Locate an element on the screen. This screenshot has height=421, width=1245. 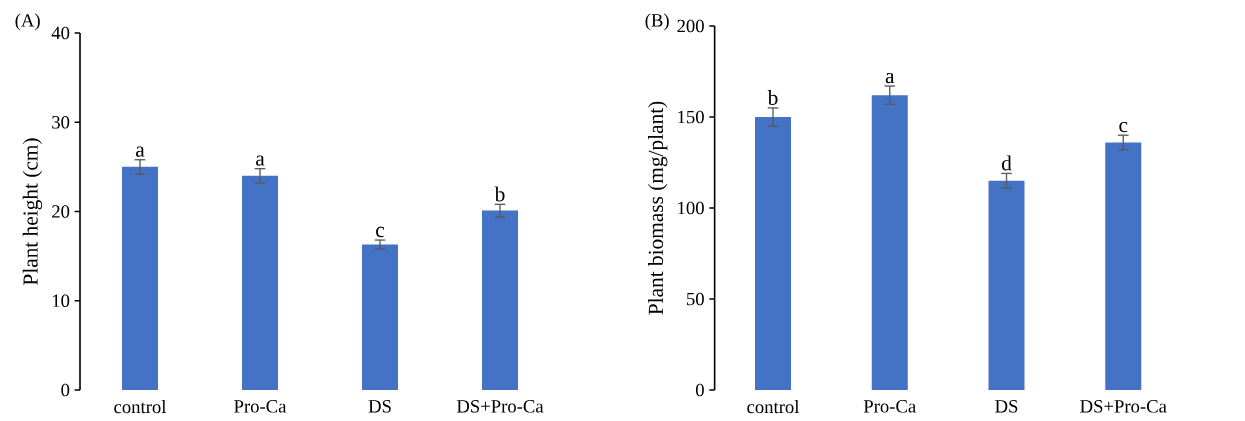
y-tick-label: 10 is located at coordinates (61, 301).